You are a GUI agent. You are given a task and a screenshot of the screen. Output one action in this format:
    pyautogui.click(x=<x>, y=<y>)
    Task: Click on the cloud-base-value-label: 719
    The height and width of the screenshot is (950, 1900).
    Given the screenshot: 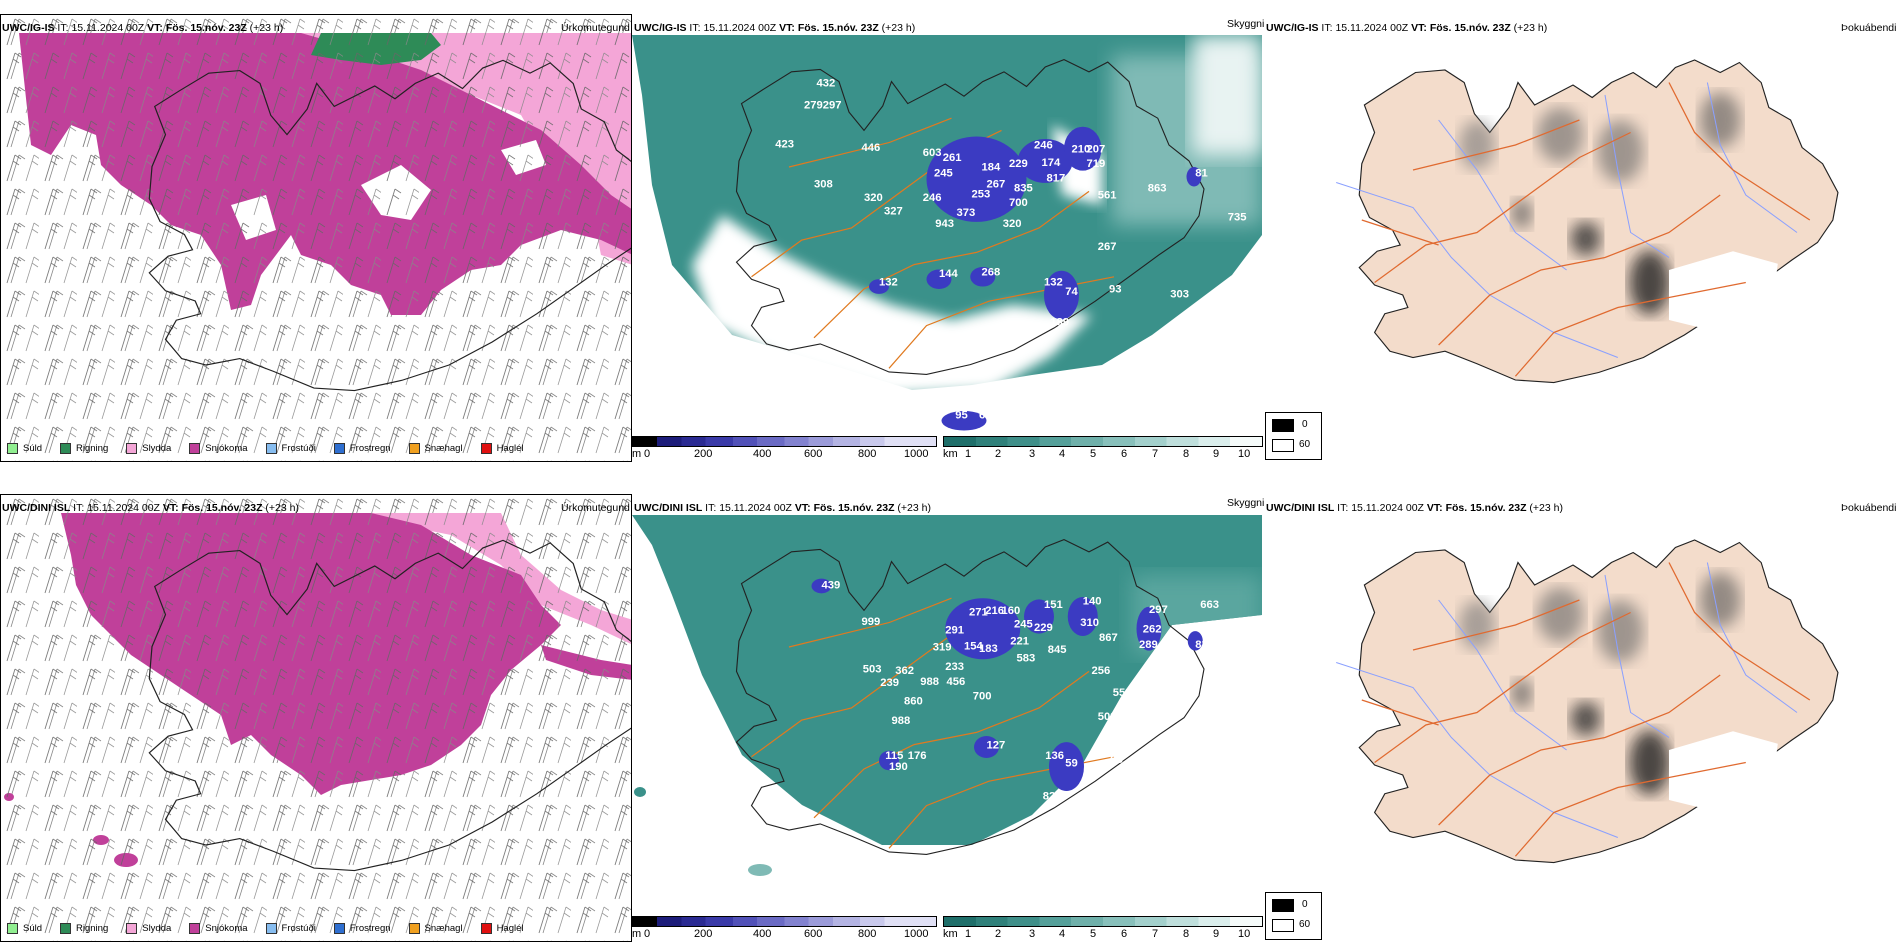 What is the action you would take?
    pyautogui.click(x=1096, y=164)
    